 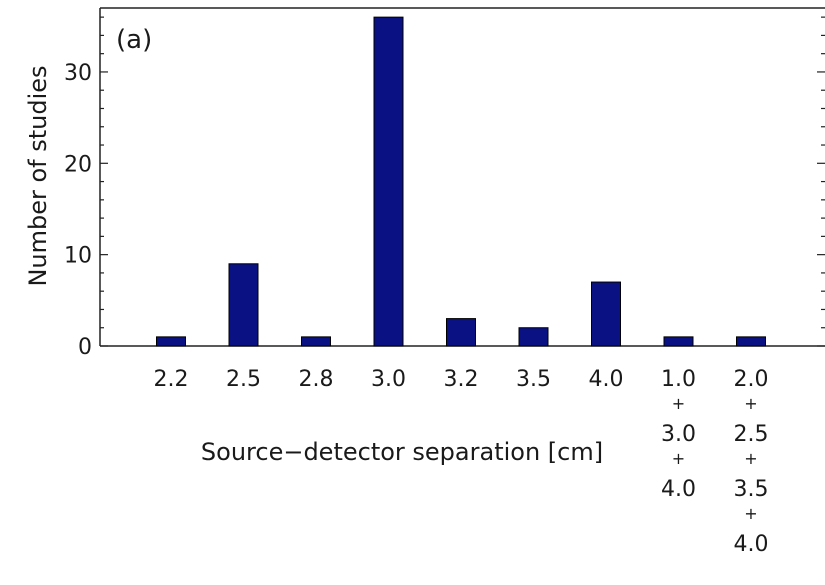 What do you see at coordinates (461, 379) in the screenshot?
I see `x-tick-label: 3.2` at bounding box center [461, 379].